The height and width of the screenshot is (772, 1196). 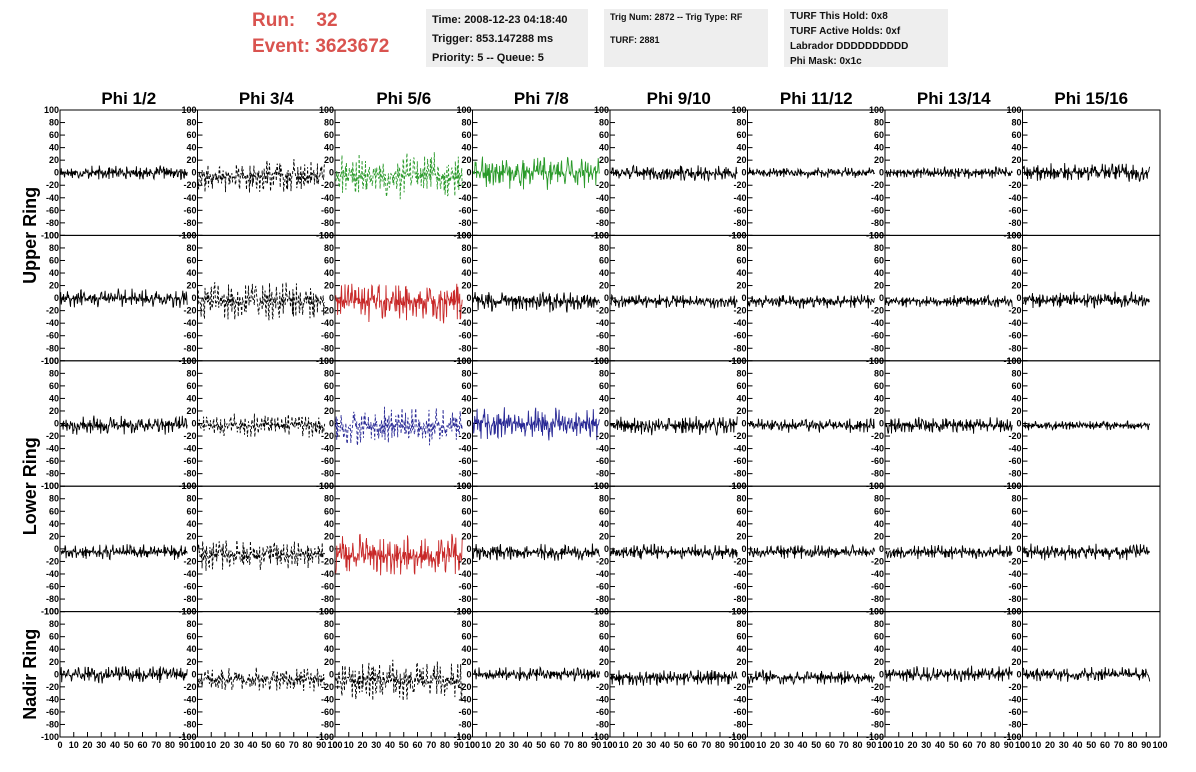 I want to click on event-label: Event:, so click(x=281, y=46).